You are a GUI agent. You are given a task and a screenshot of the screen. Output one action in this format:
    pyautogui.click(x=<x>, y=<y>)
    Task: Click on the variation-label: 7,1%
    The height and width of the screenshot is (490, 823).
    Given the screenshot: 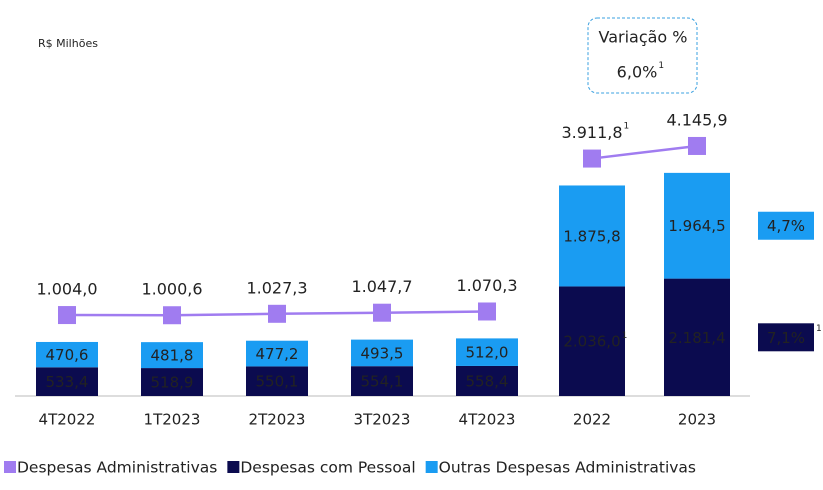 What is the action you would take?
    pyautogui.click(x=786, y=338)
    